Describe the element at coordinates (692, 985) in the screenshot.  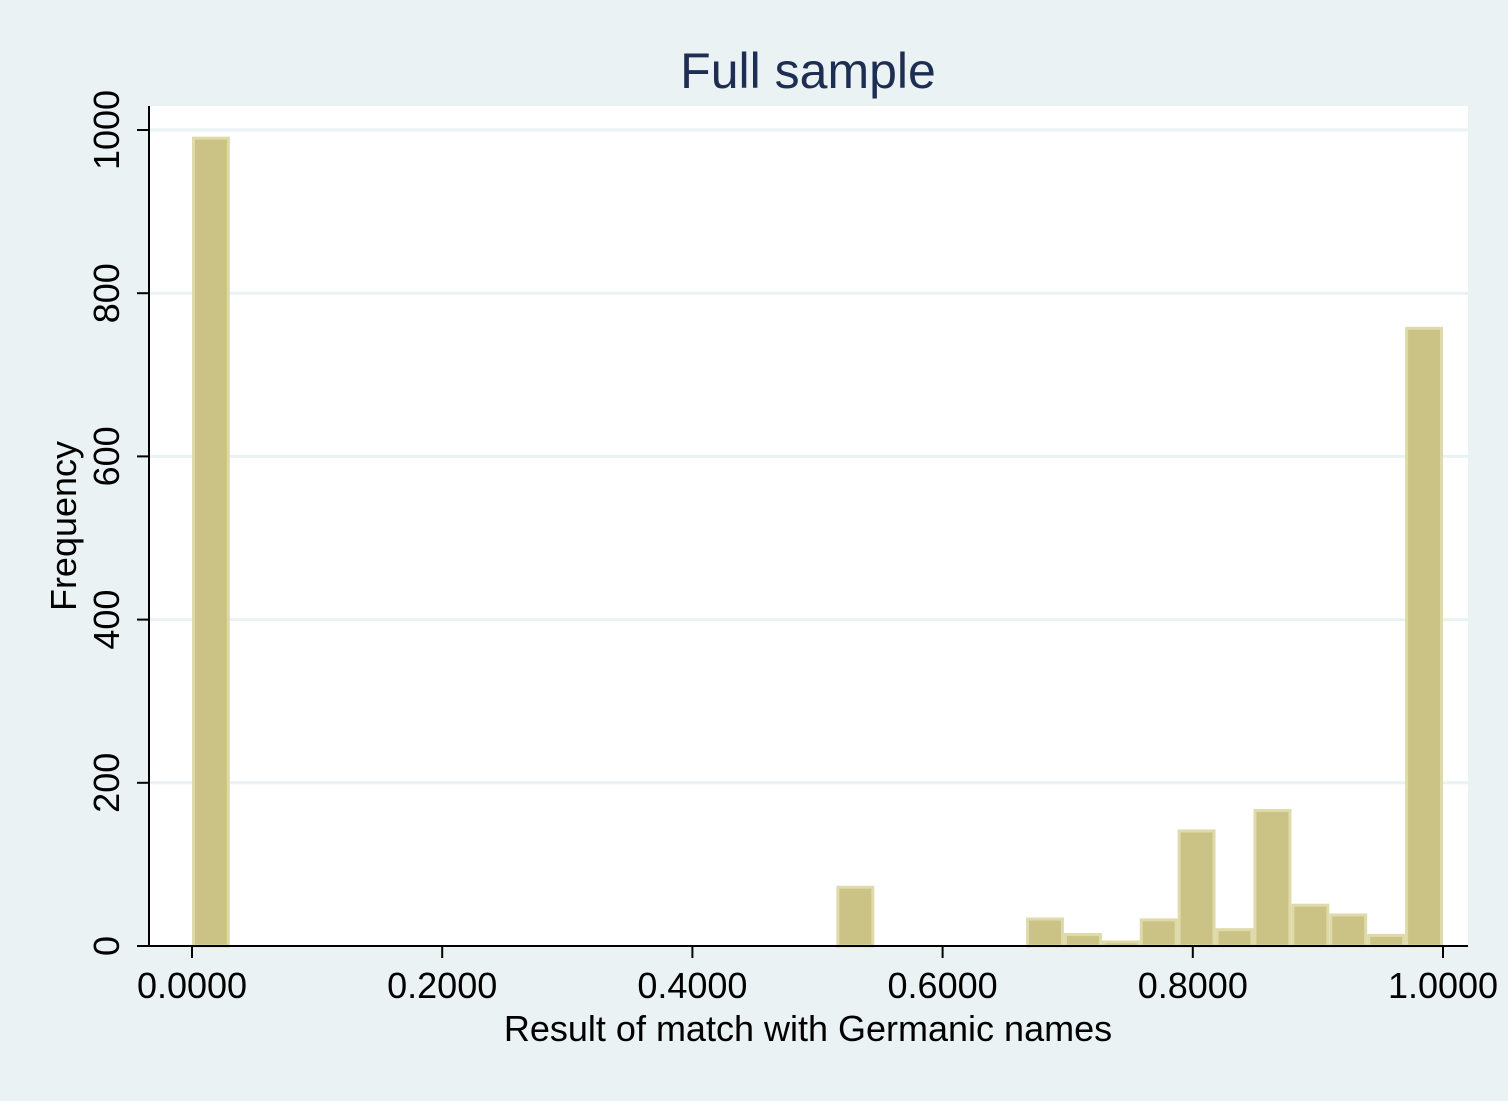
I see `x-tick-label-0.4000: 0.4000` at that location.